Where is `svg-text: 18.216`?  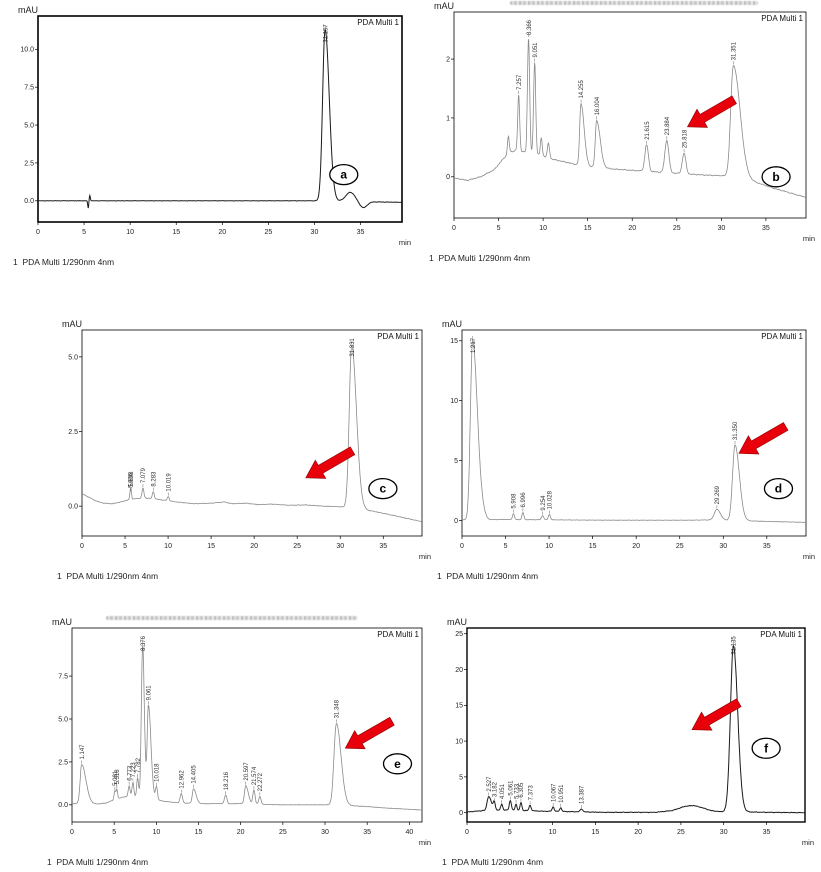
svg-text: 18.216 is located at coordinates (227, 780).